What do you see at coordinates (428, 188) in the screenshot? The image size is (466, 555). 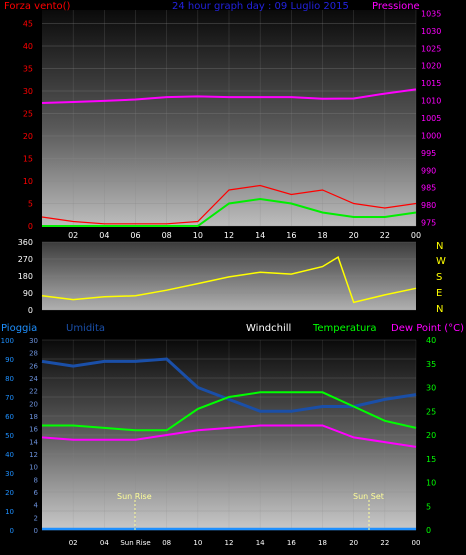 I see `pressure-tick-label: 985` at bounding box center [428, 188].